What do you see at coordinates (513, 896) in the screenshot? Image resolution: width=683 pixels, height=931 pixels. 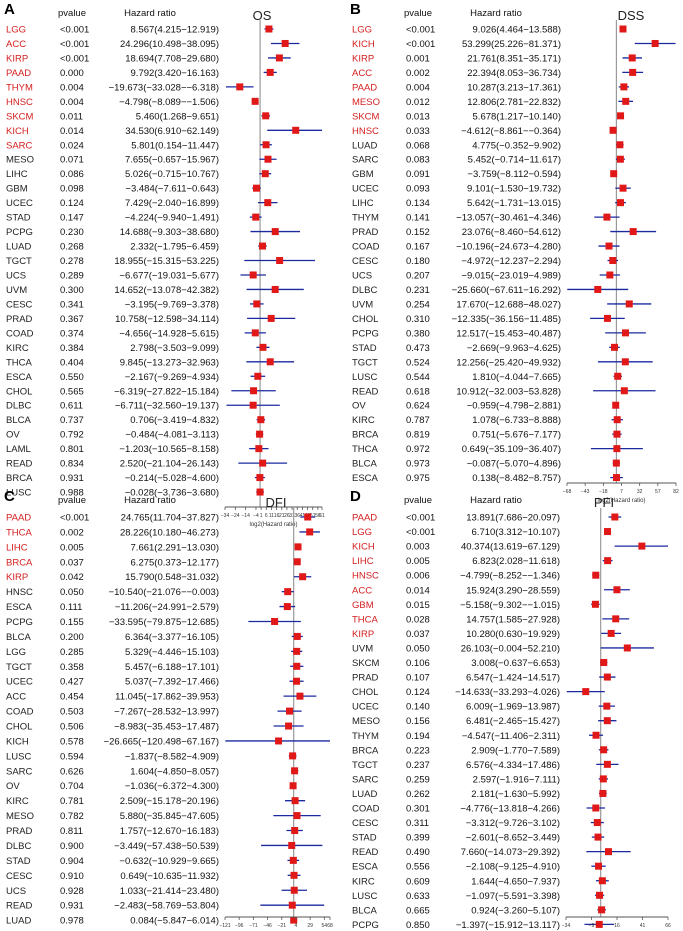 I see `row-hazard-ratio: −1.097(−5.591−3.398)` at bounding box center [513, 896].